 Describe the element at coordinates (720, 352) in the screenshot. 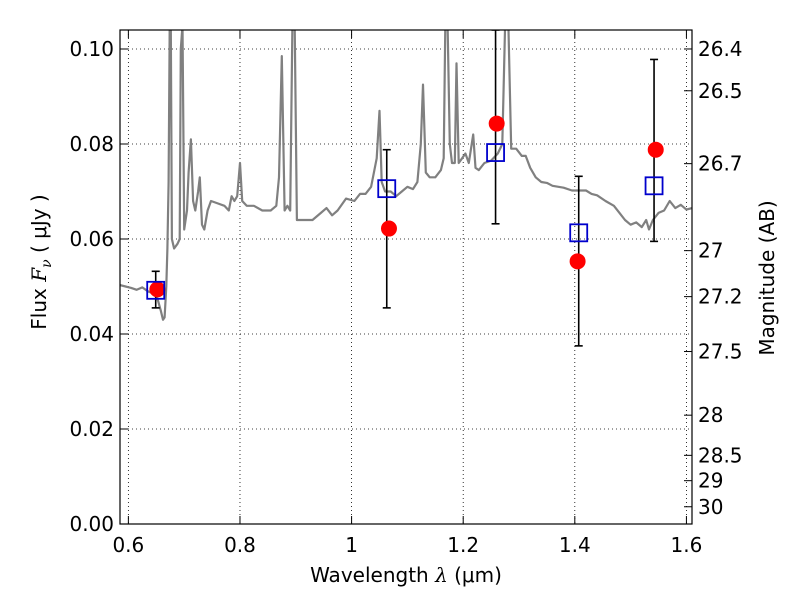

I see `y2-tick-label: 27.5` at that location.